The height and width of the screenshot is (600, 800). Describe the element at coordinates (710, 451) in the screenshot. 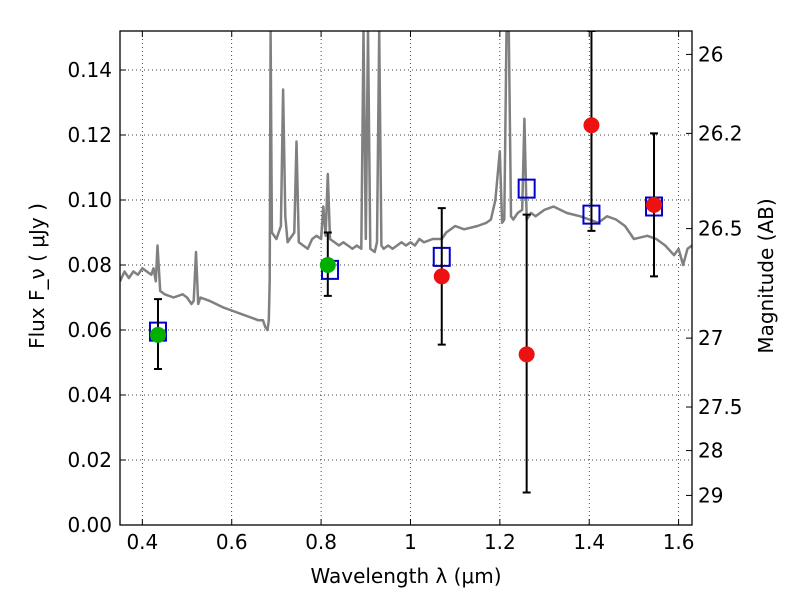

I see `y2-tick-label: 28` at that location.